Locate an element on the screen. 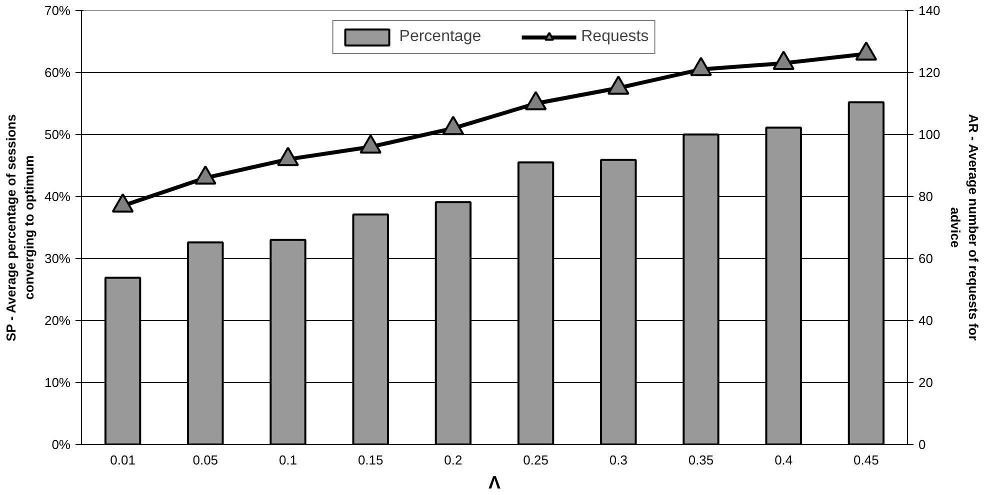  x-tick-label: 0.35 is located at coordinates (701, 460).